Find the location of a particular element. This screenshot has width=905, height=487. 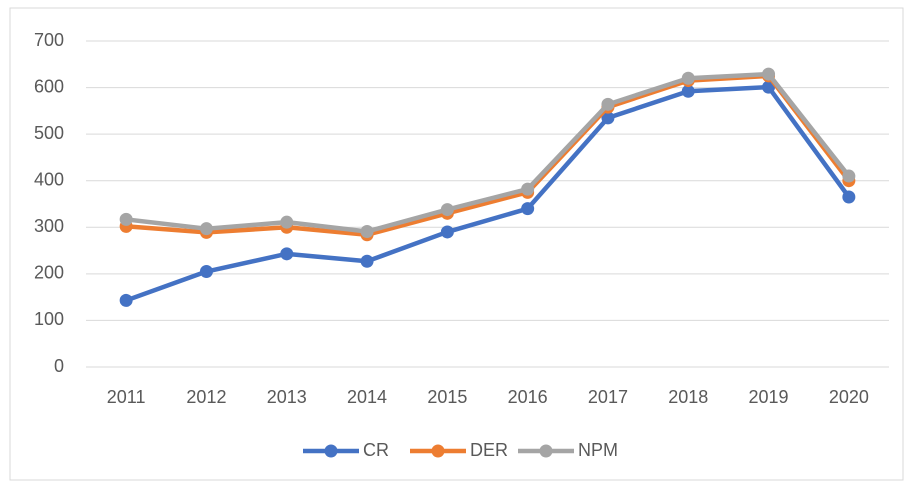

y-tick-label: 0 is located at coordinates (59, 366).